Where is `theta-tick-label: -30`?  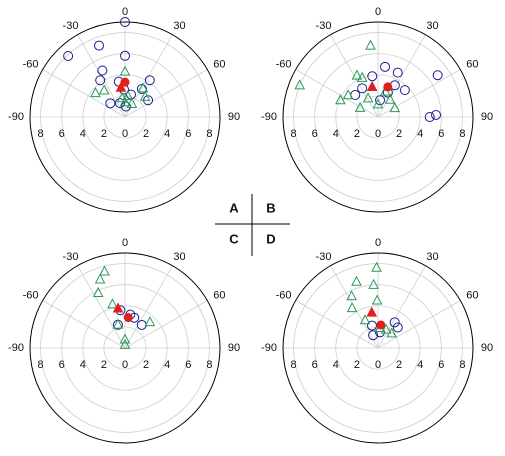 theta-tick-label: -30 is located at coordinates (71, 257).